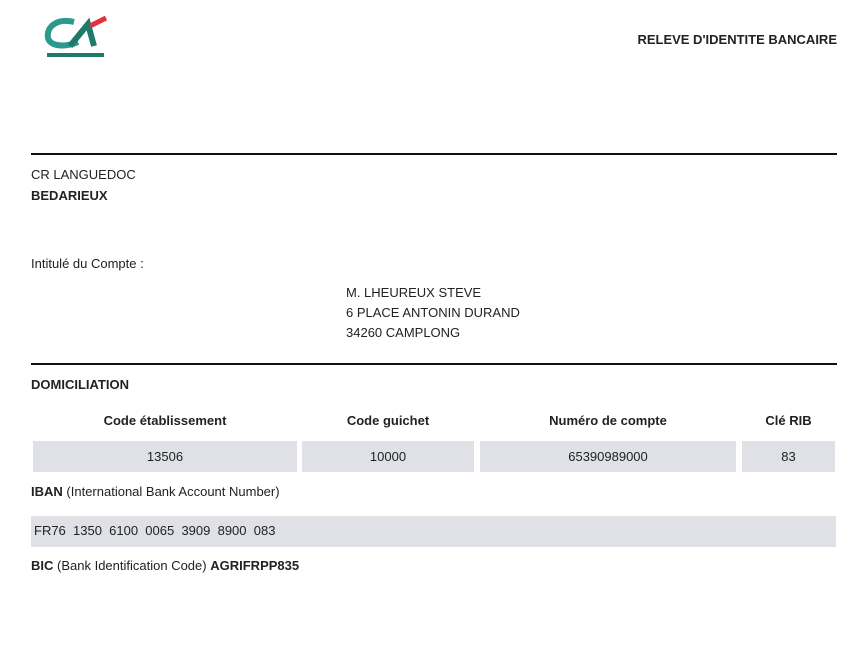 The image size is (860, 668). I want to click on bank-name: CR LANGUEDOC, so click(83, 174).